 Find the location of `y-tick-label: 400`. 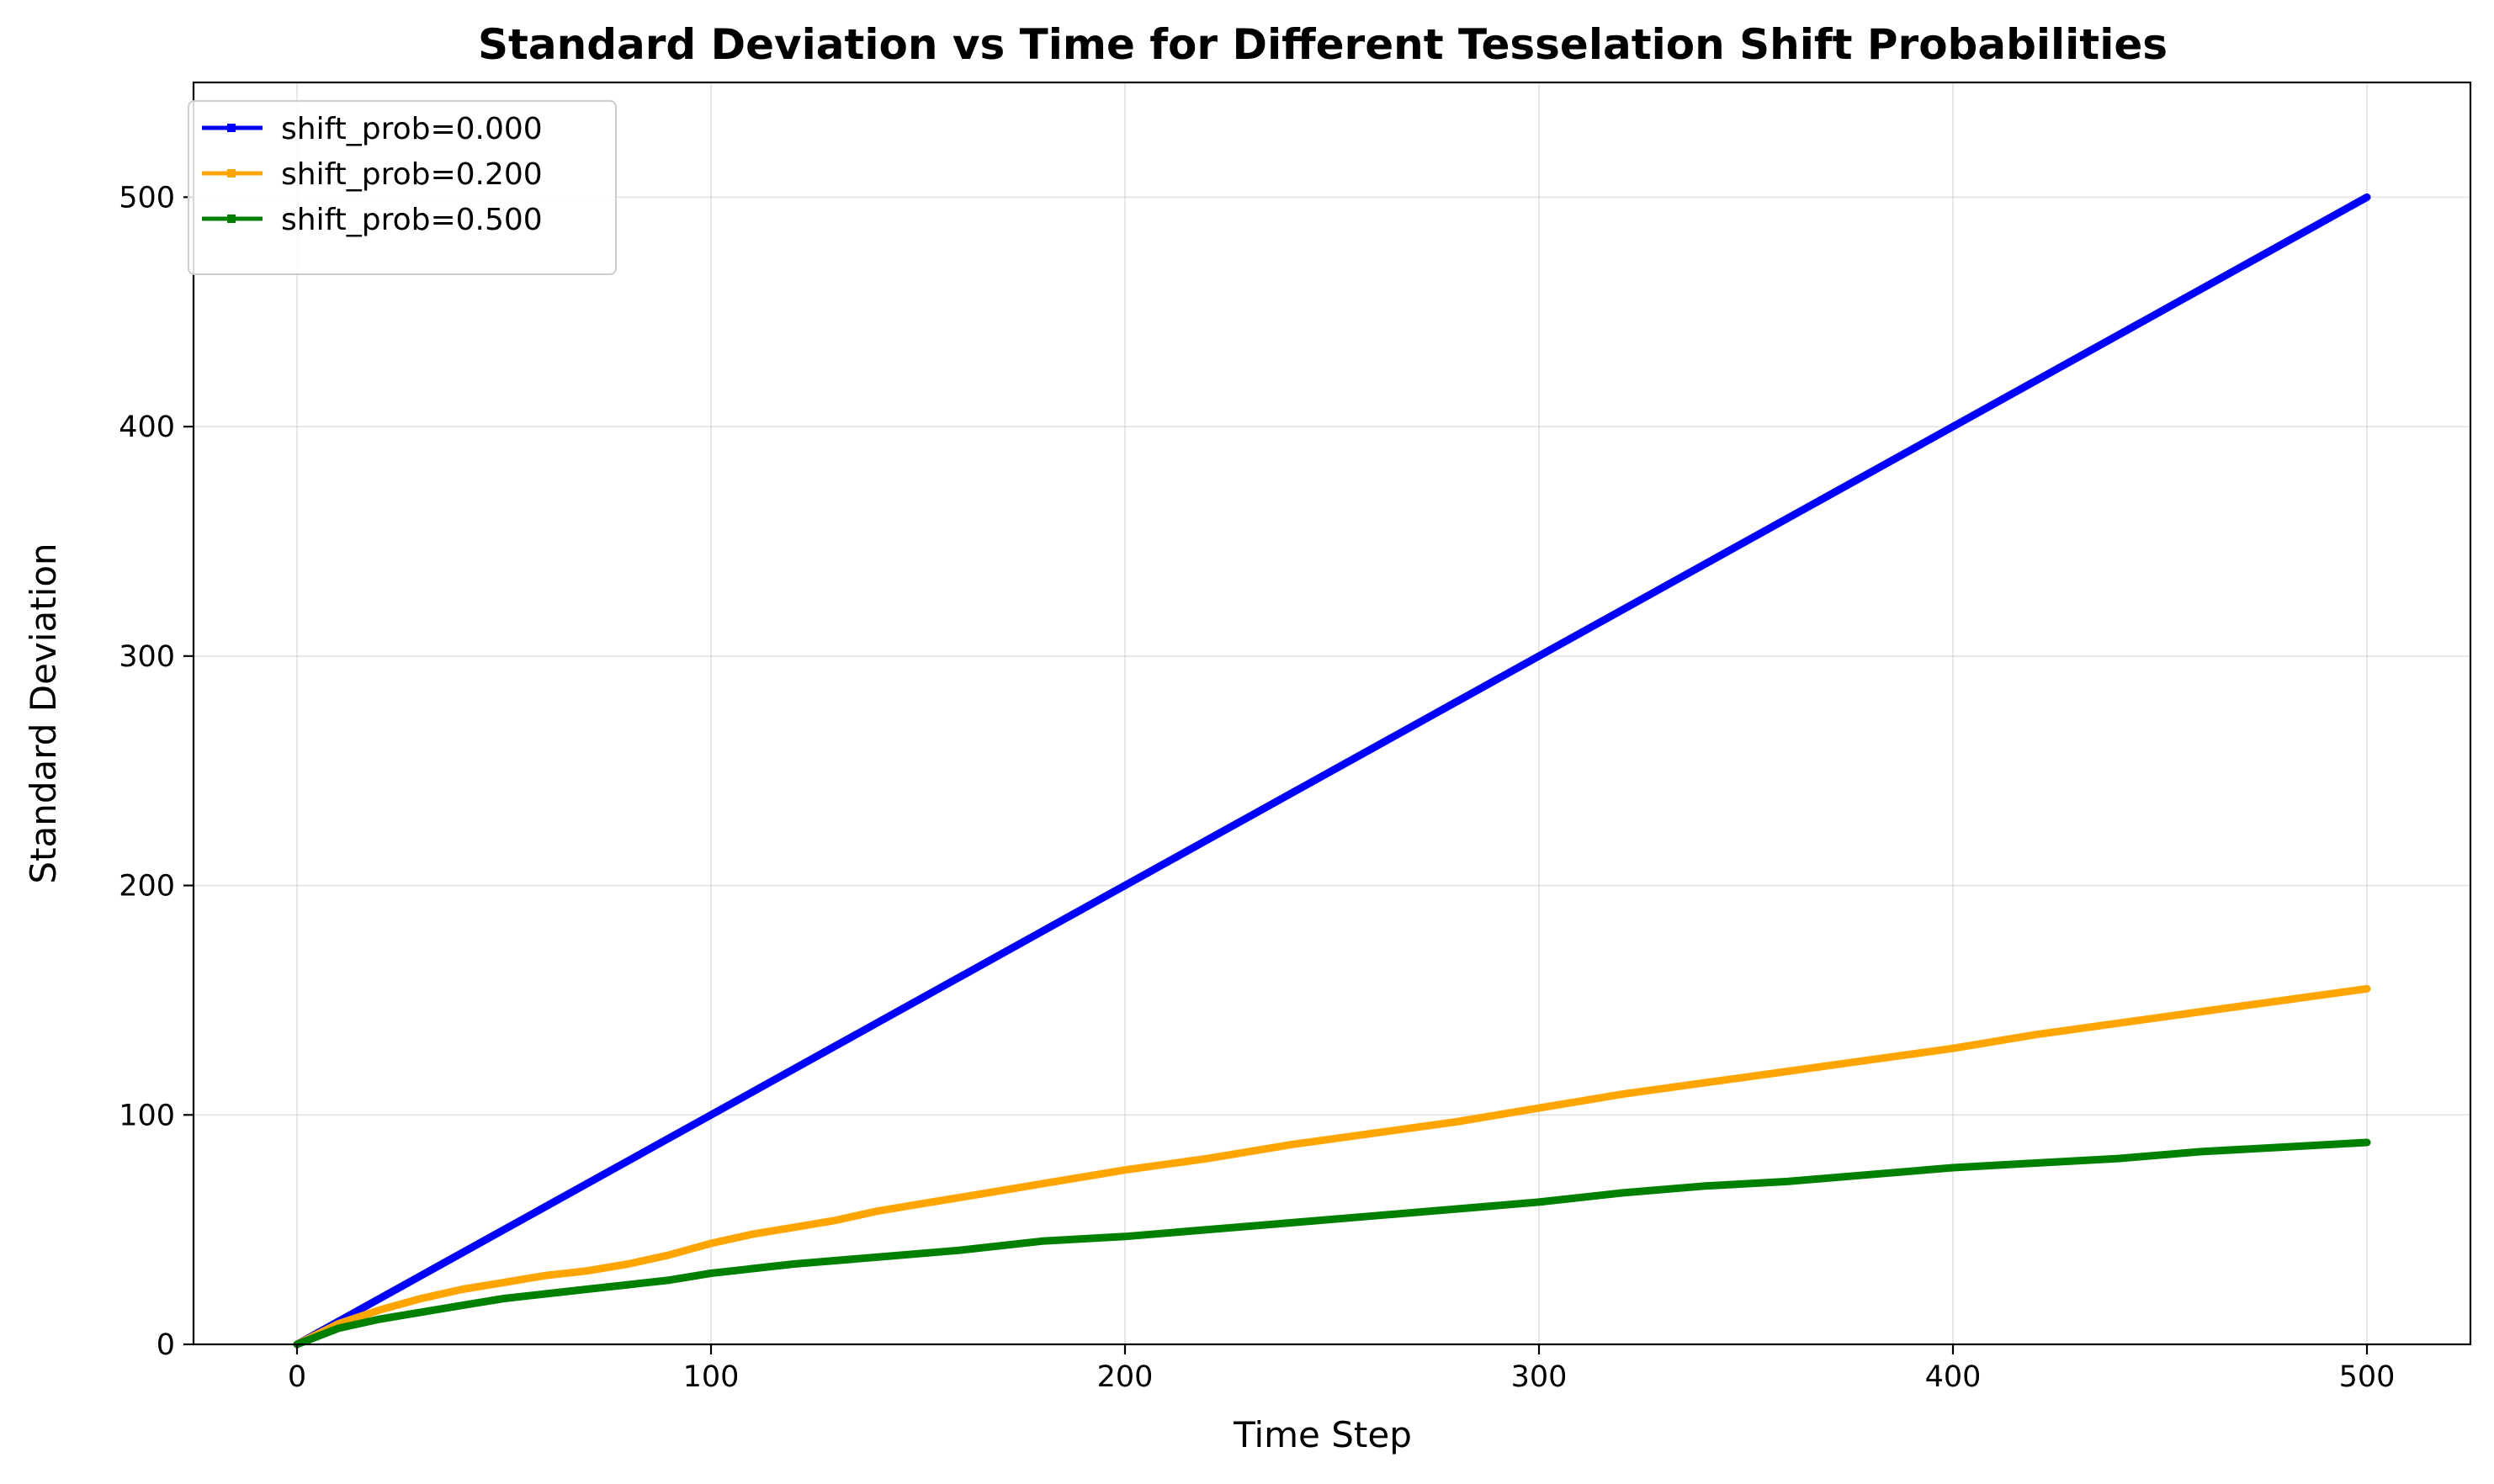

y-tick-label: 400 is located at coordinates (147, 427).